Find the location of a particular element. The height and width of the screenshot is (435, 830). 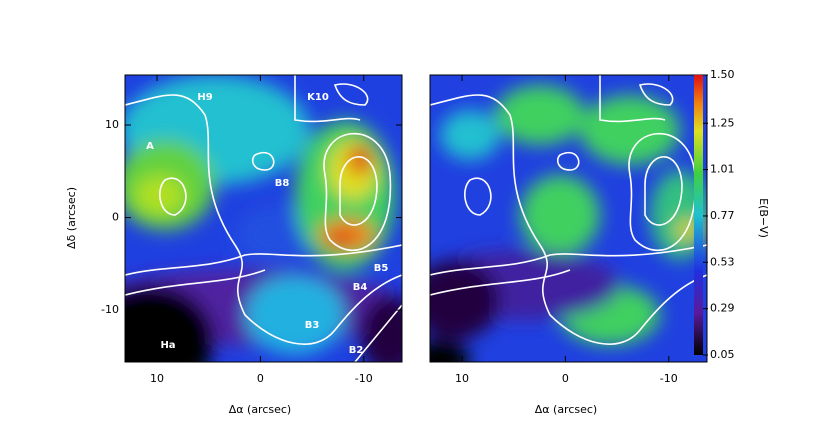

annotation: B5 is located at coordinates (381, 268).